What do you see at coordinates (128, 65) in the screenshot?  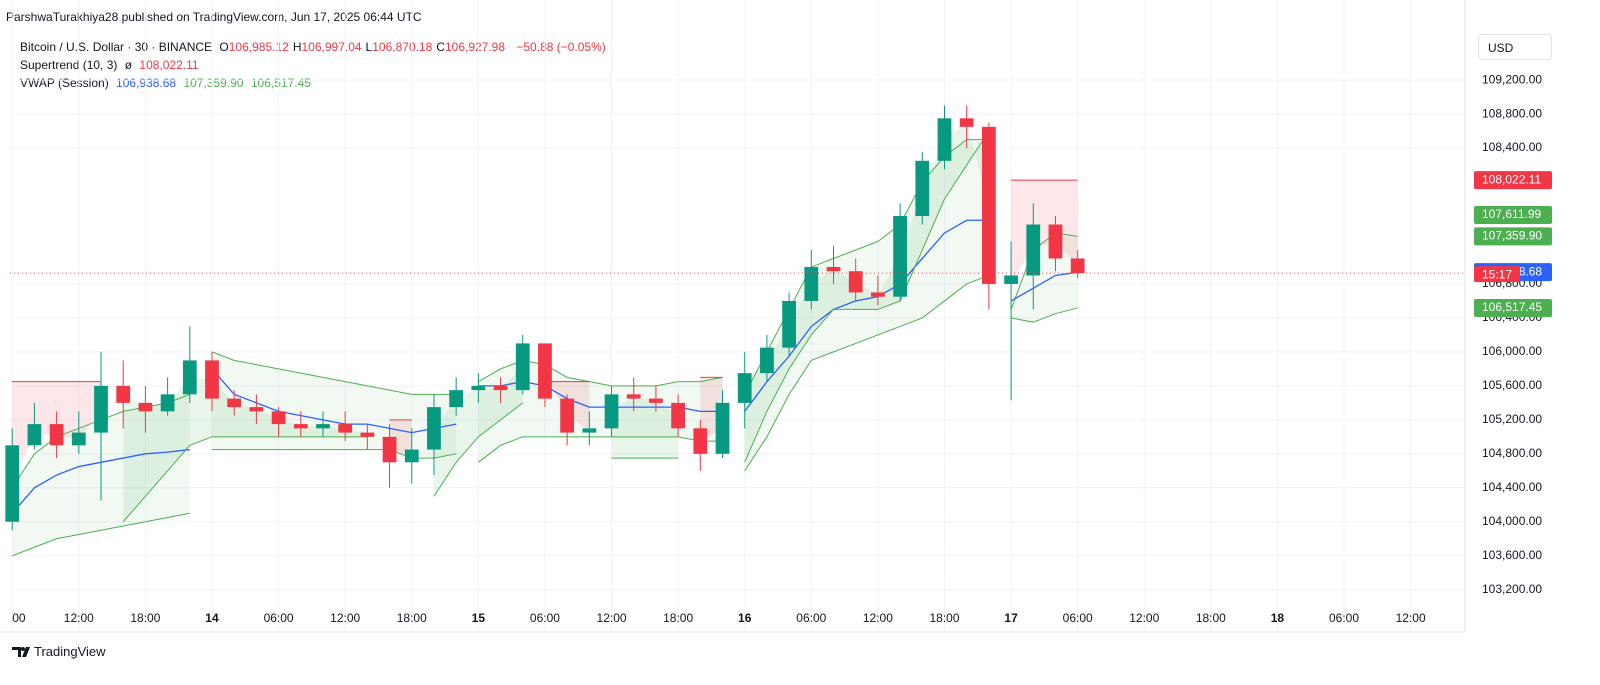 I see `indicator-symbol: ø` at bounding box center [128, 65].